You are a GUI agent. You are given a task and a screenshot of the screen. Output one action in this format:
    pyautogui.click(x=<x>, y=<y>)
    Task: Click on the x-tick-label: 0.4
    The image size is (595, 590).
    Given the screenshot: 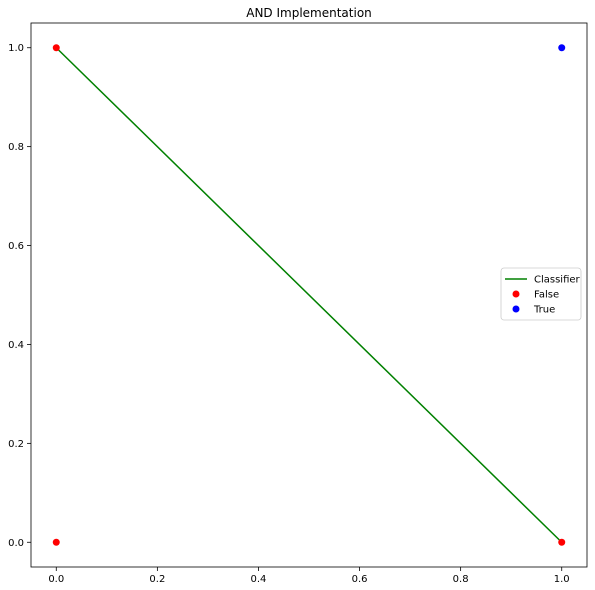 What is the action you would take?
    pyautogui.click(x=259, y=579)
    